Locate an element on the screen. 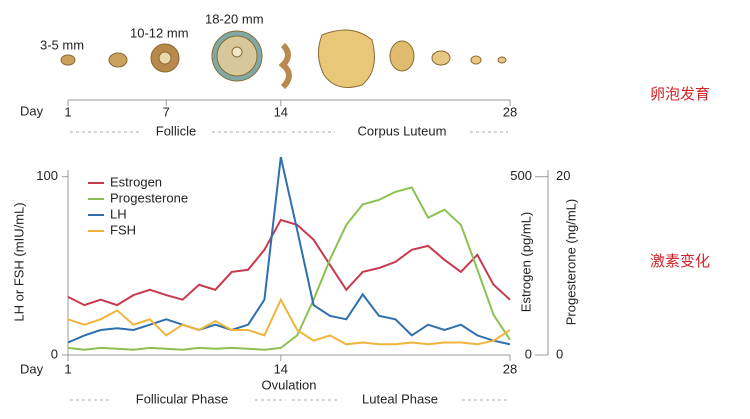 This screenshot has width=750, height=419. phase-label: Corpus Luteum is located at coordinates (402, 130).